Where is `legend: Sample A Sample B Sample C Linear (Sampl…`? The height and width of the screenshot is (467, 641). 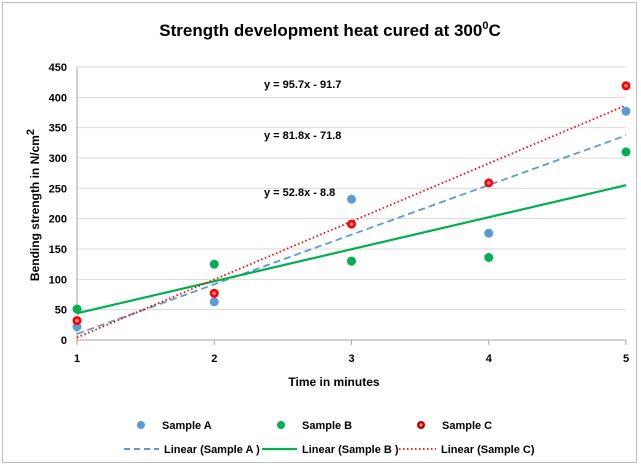 legend: Sample A Sample B Sample C Linear (Sampl… is located at coordinates (329, 438).